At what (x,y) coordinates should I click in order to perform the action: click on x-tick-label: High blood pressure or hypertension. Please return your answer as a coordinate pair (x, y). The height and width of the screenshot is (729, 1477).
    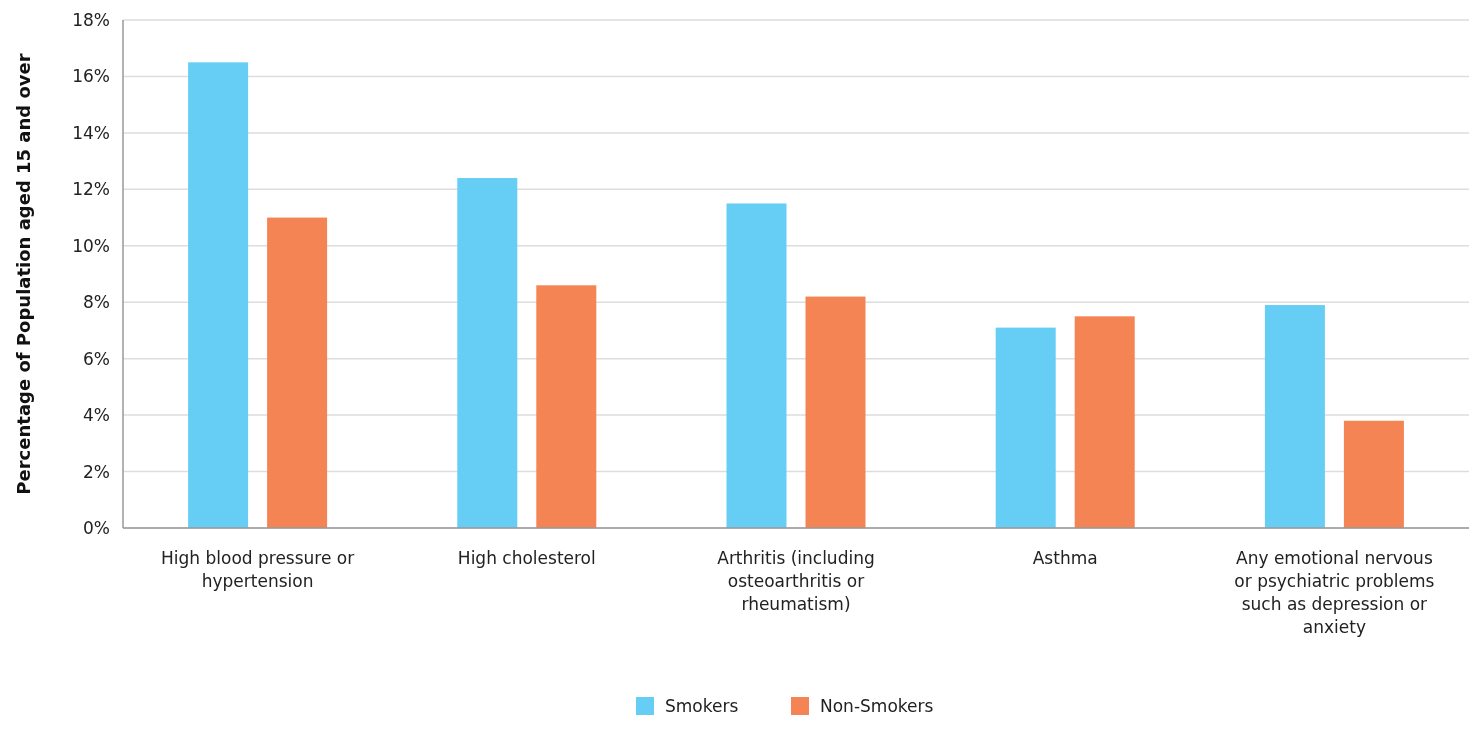
    Looking at the image, I should click on (257, 569).